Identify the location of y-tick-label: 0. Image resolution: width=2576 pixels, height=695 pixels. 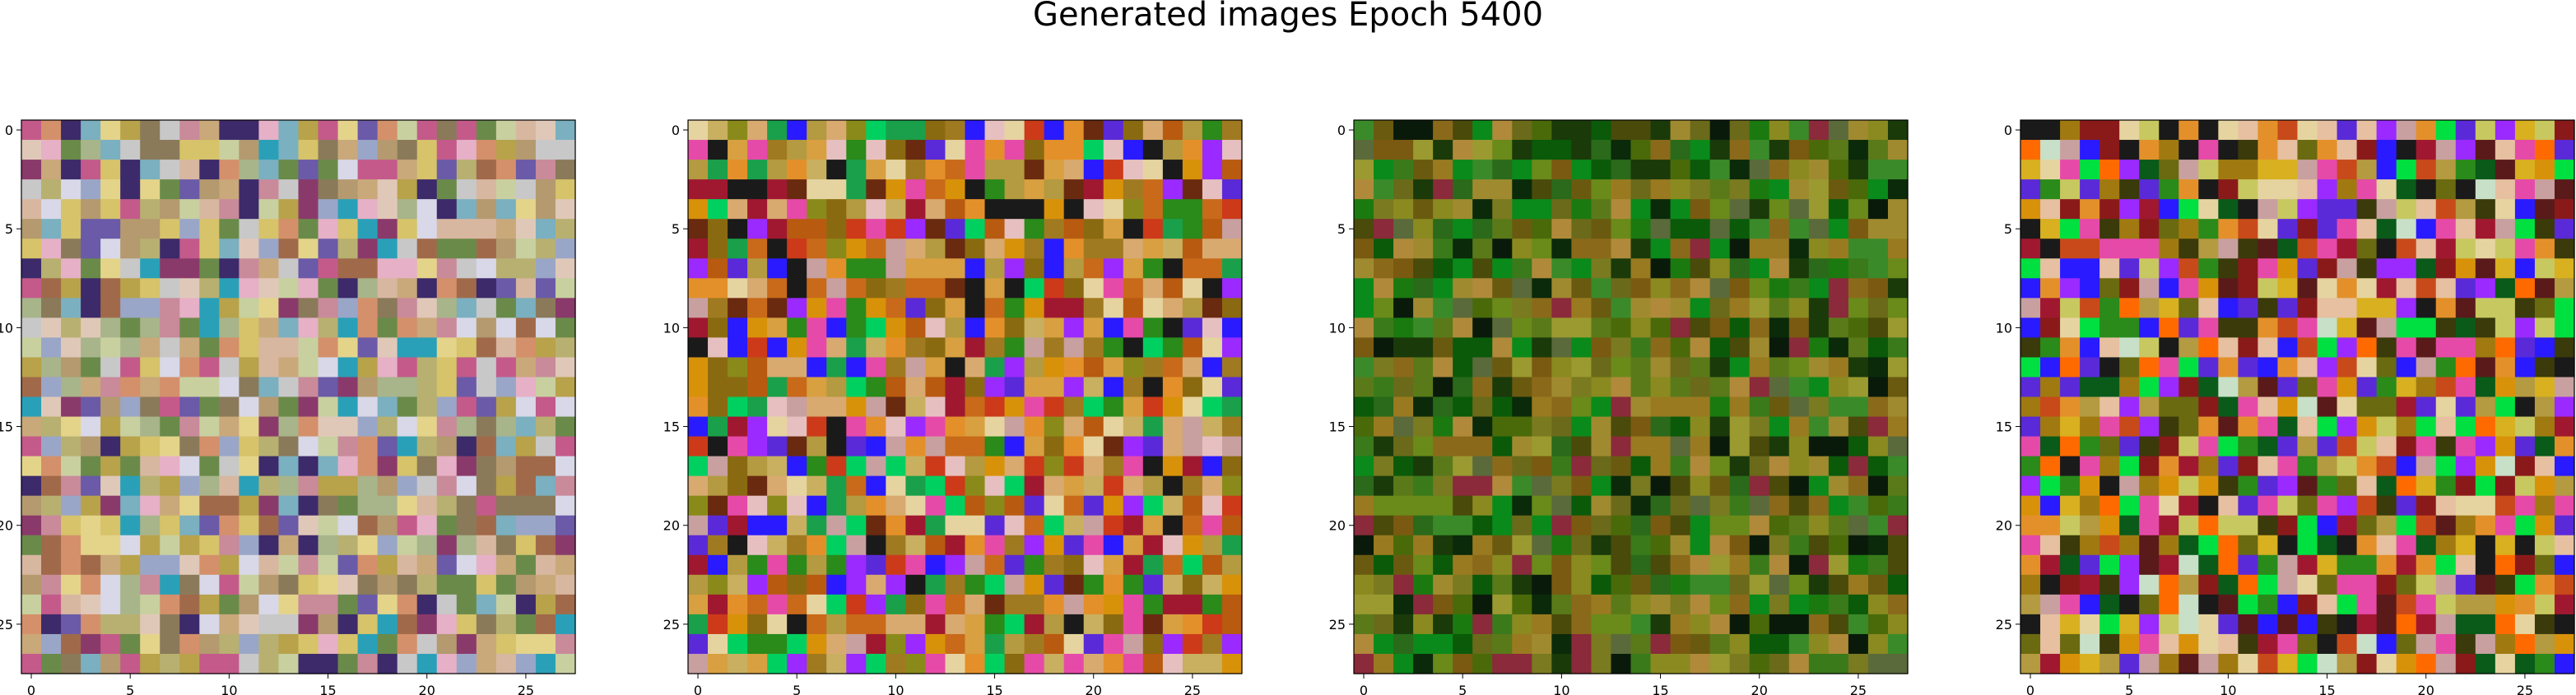
(2008, 130).